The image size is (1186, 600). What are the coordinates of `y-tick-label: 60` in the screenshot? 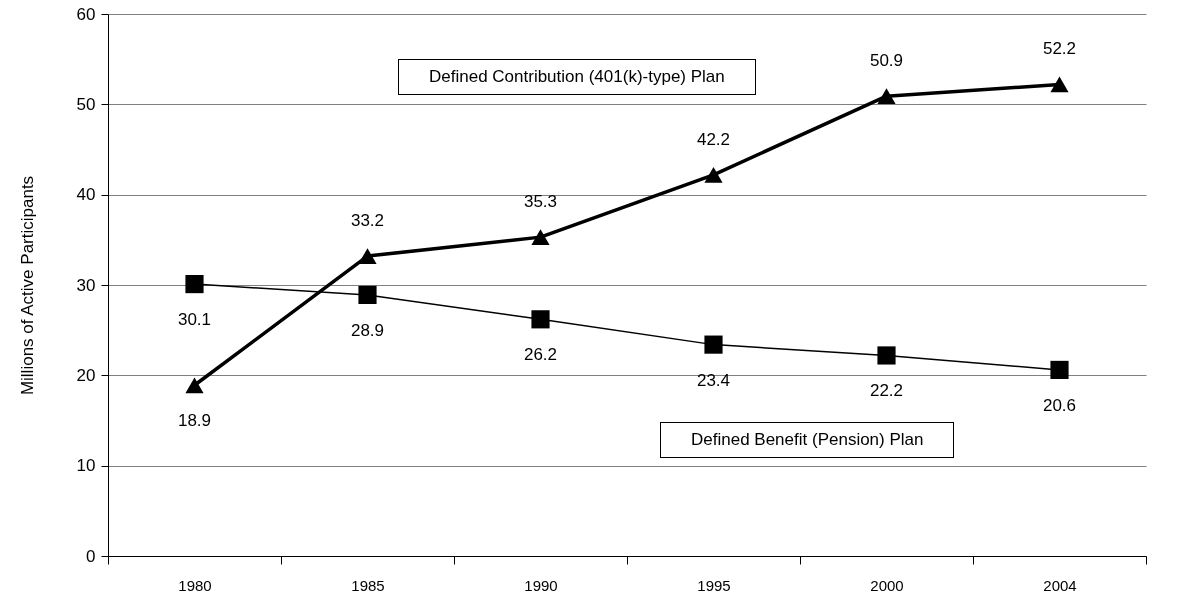 It's located at (86, 14).